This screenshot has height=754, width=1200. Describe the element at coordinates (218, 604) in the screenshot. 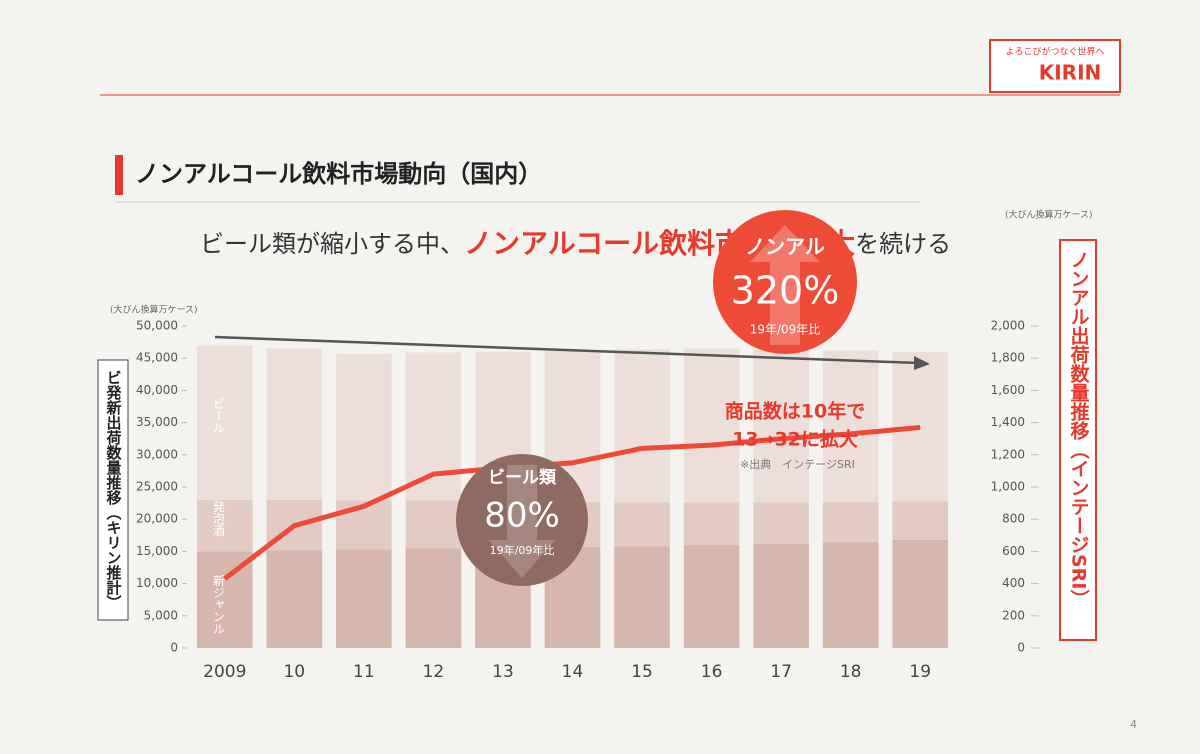

I see `segment-label: 新ジャンル` at that location.